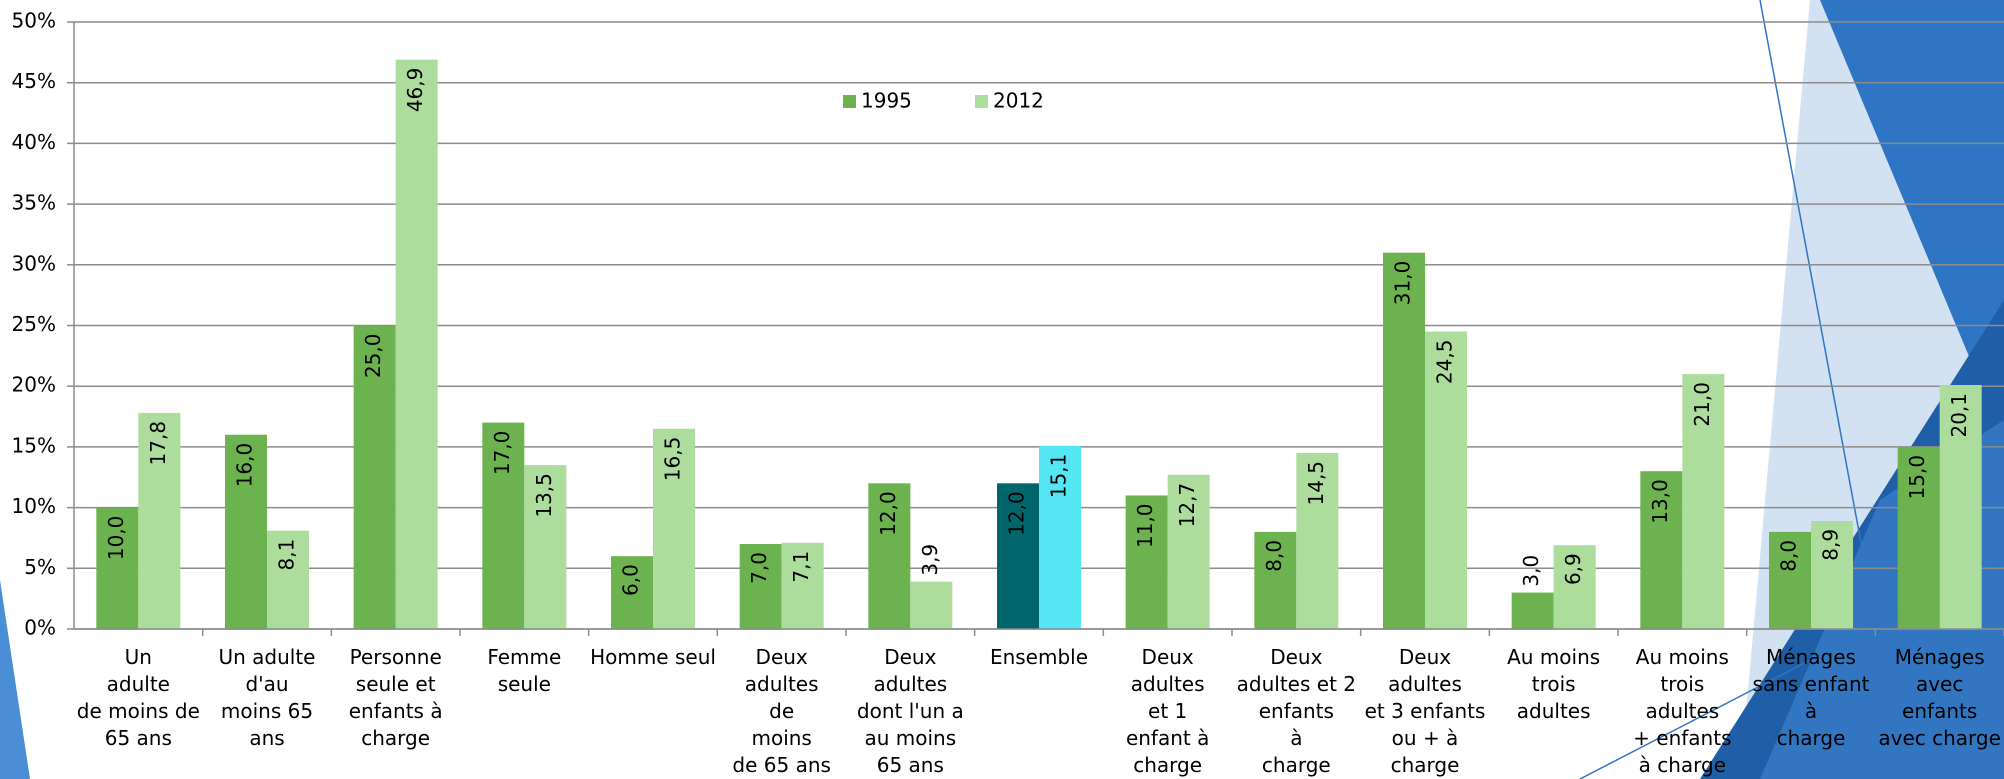 This screenshot has height=779, width=2004. I want to click on value-label: 8,1, so click(287, 555).